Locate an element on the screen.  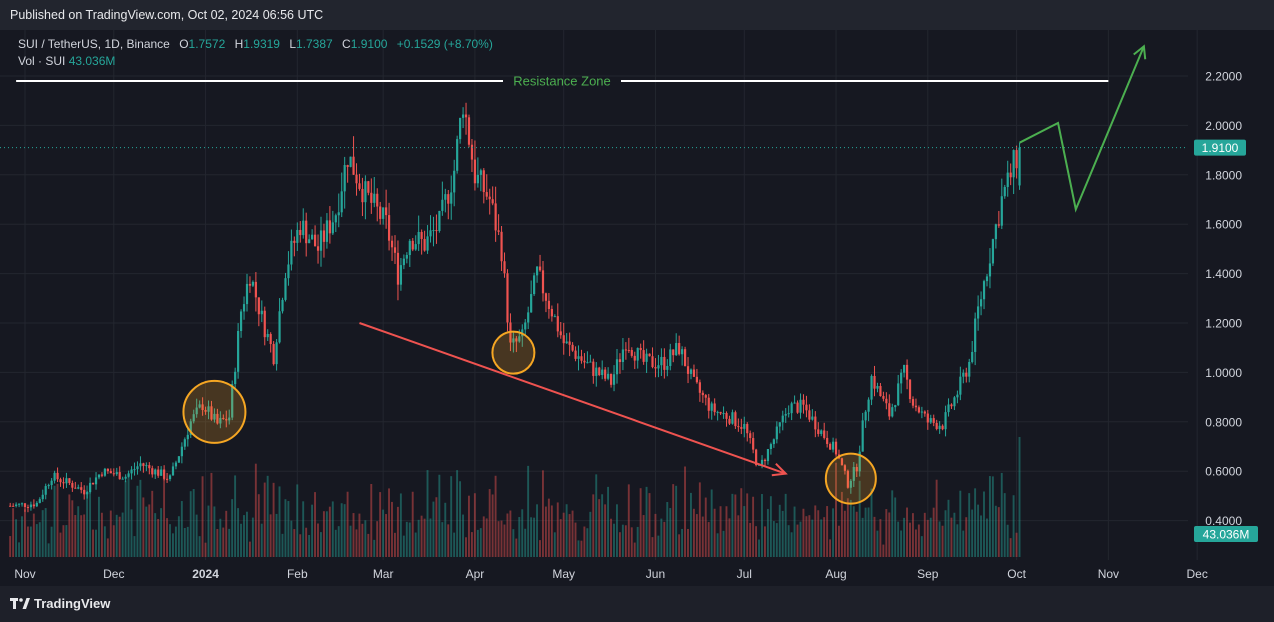
highlight-circle is located at coordinates (850, 478).